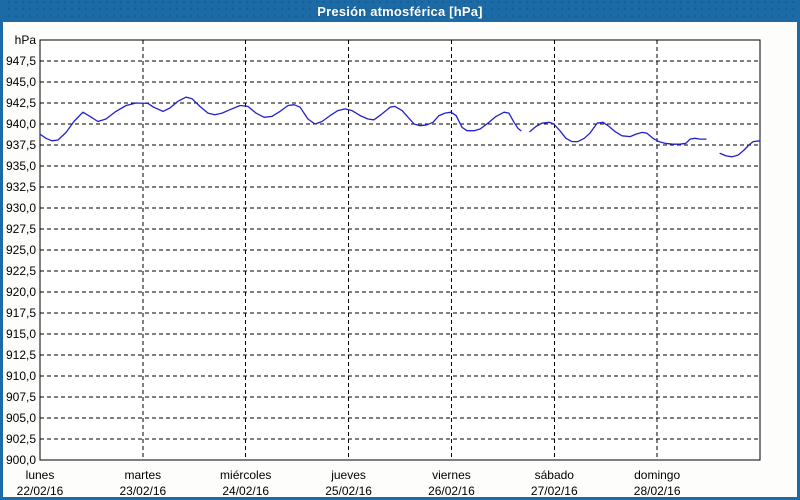 The image size is (800, 500). I want to click on y-axis-tick-label: 907,5, so click(21, 397).